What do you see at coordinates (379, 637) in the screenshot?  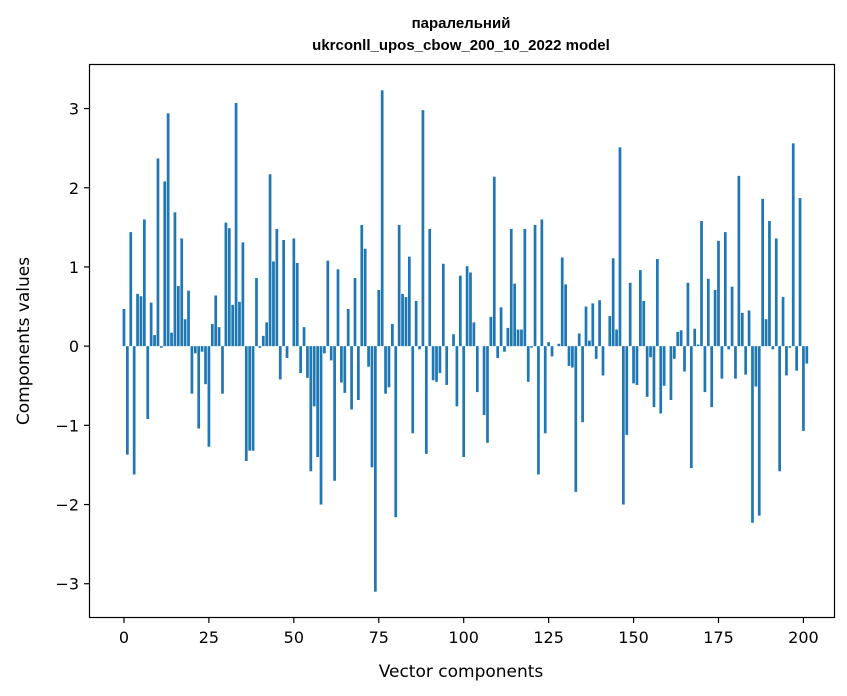 I see `x-tick-label: 75` at bounding box center [379, 637].